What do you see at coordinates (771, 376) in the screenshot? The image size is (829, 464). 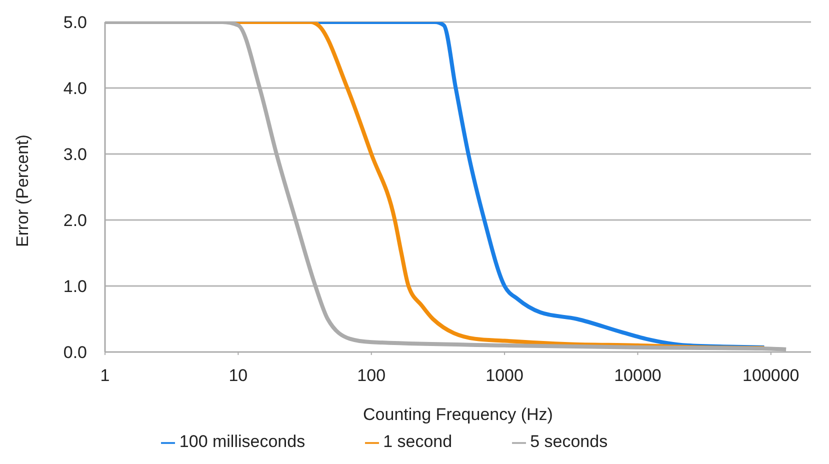 I see `x-tick-label: 100000` at bounding box center [771, 376].